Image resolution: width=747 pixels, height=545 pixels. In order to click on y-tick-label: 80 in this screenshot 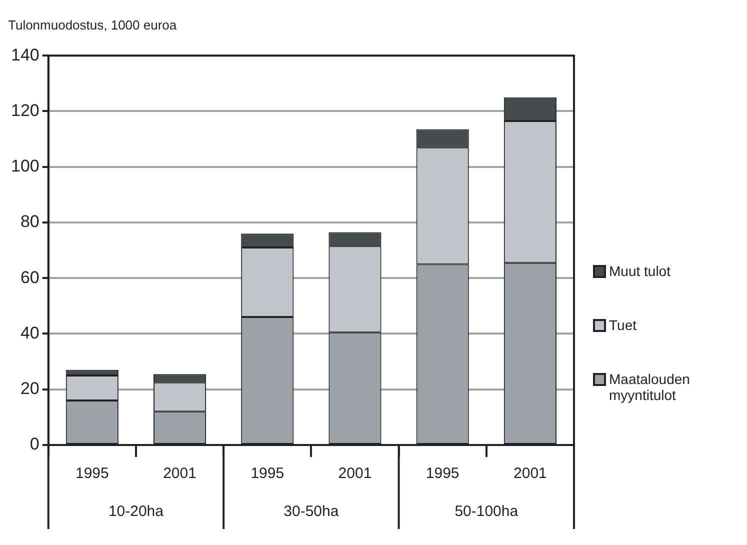, I will do `click(30, 222)`.